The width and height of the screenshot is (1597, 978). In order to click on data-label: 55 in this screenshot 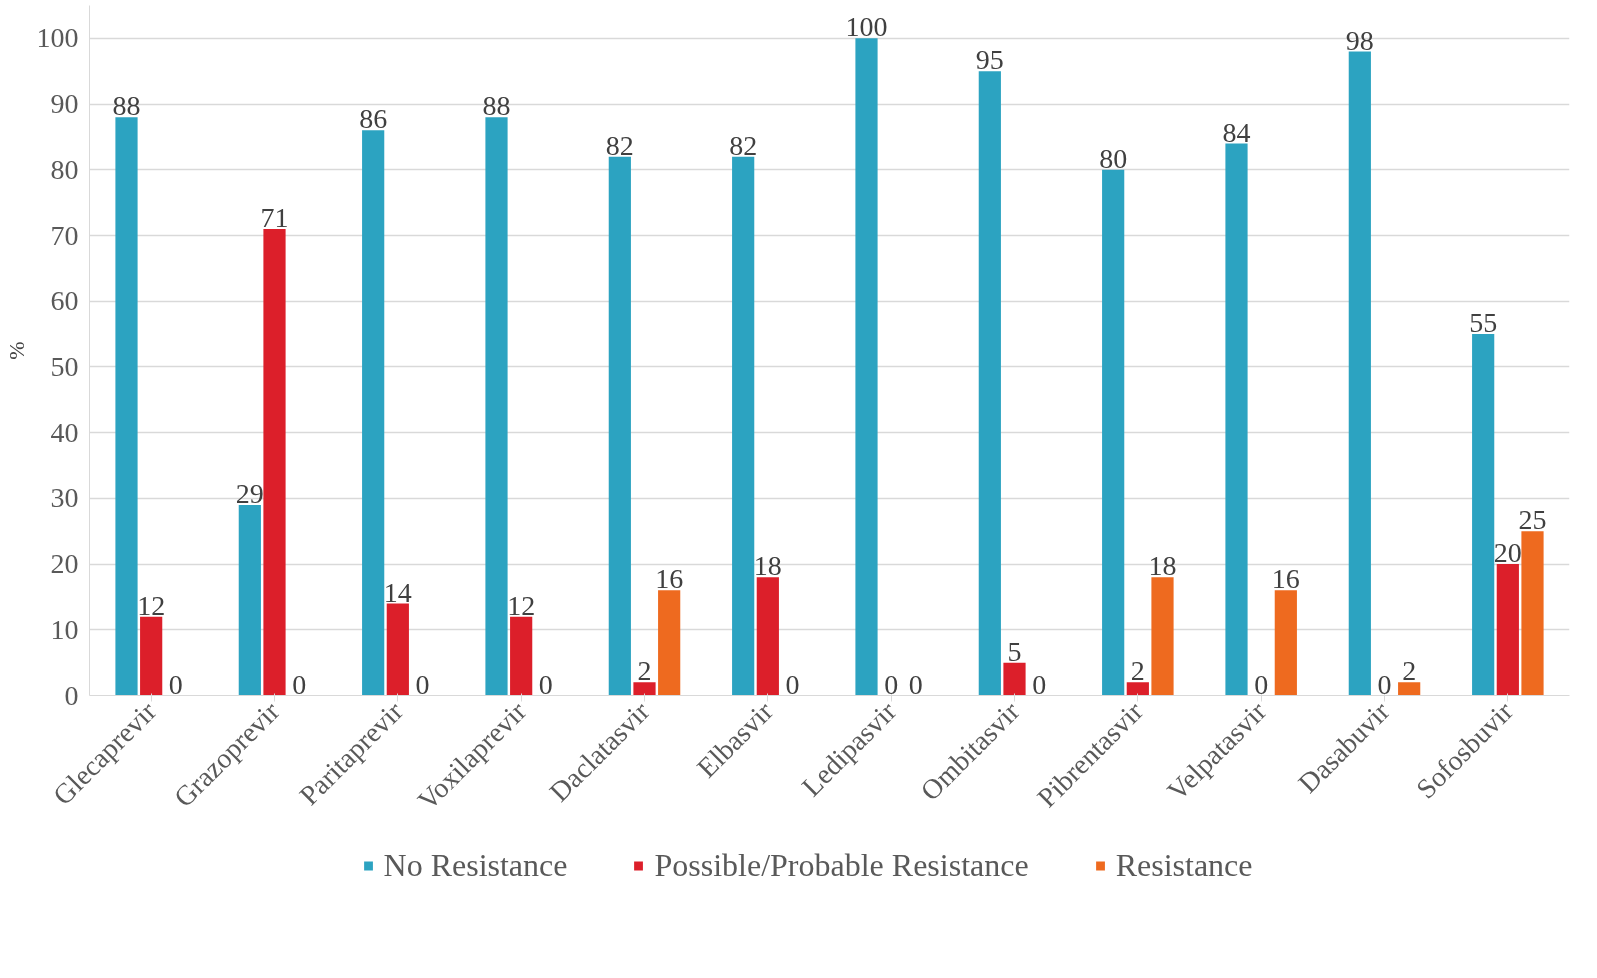, I will do `click(1483, 323)`.